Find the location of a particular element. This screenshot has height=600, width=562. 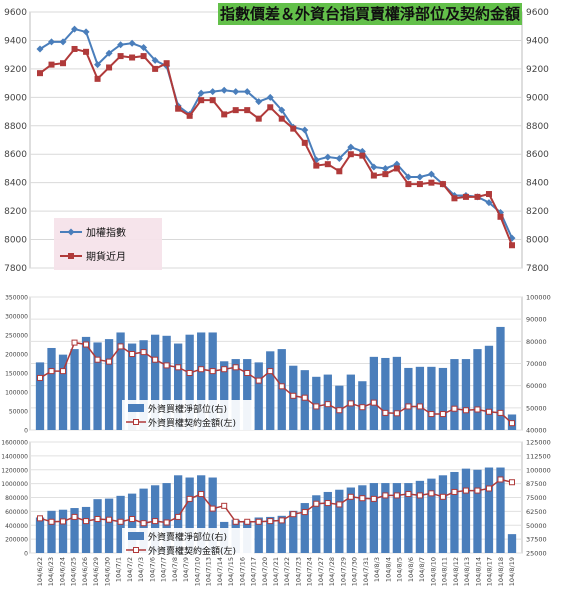

x-axis-date-label: 104/8/12 is located at coordinates (456, 571).